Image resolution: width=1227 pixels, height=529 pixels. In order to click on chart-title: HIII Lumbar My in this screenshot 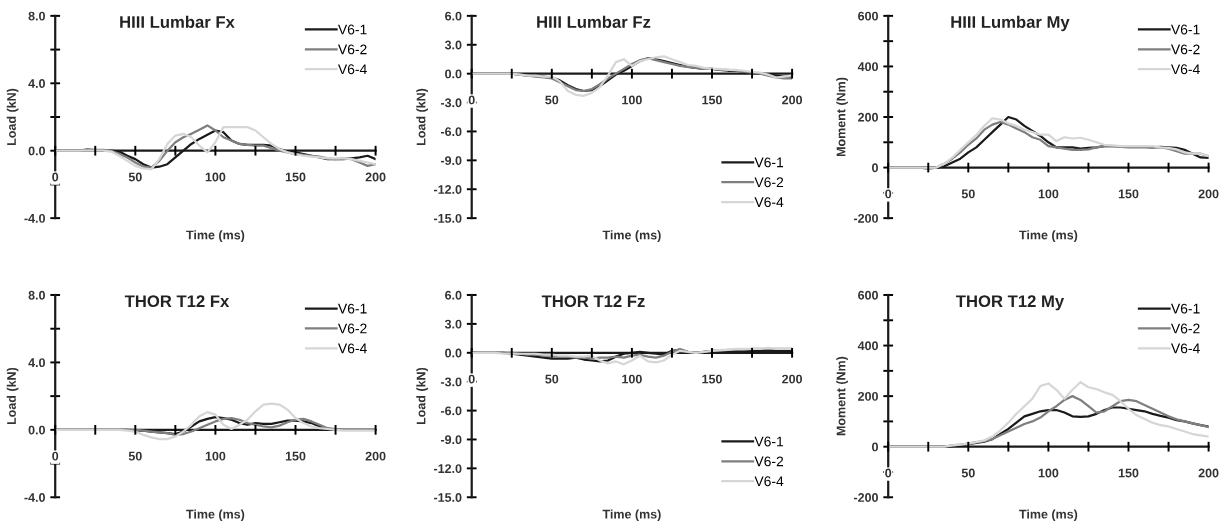, I will do `click(1010, 23)`.